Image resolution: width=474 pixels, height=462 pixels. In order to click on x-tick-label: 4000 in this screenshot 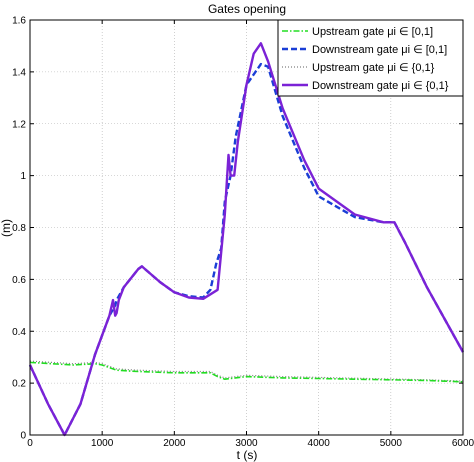, I will do `click(319, 443)`.